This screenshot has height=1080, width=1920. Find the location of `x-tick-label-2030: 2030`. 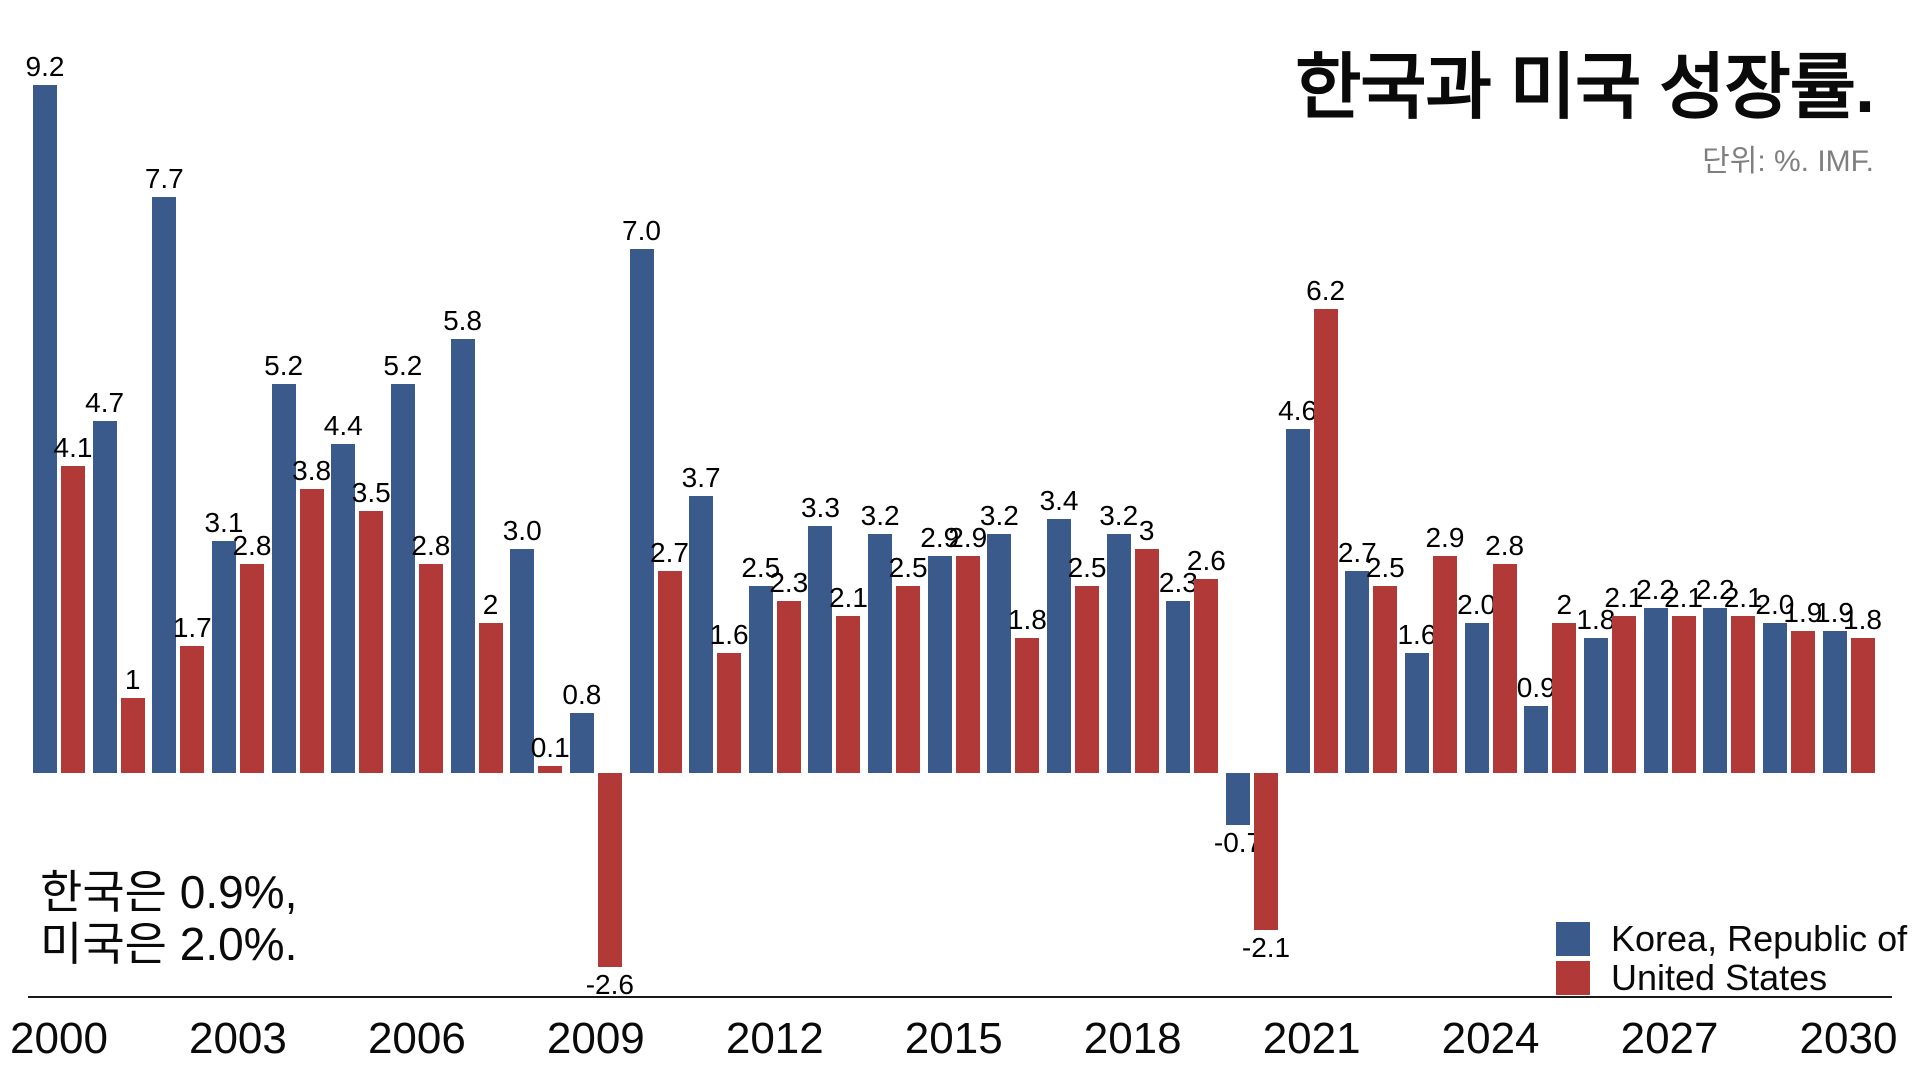

x-tick-label-2030: 2030 is located at coordinates (1848, 1038).